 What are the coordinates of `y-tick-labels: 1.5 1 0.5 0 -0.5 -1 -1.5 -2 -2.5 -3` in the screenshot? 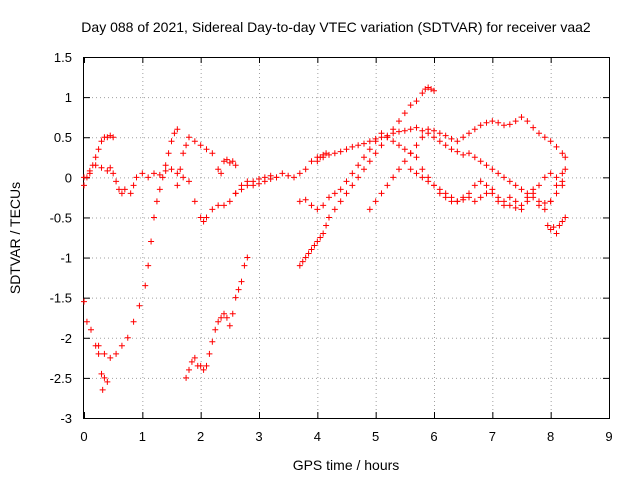 It's located at (61, 238).